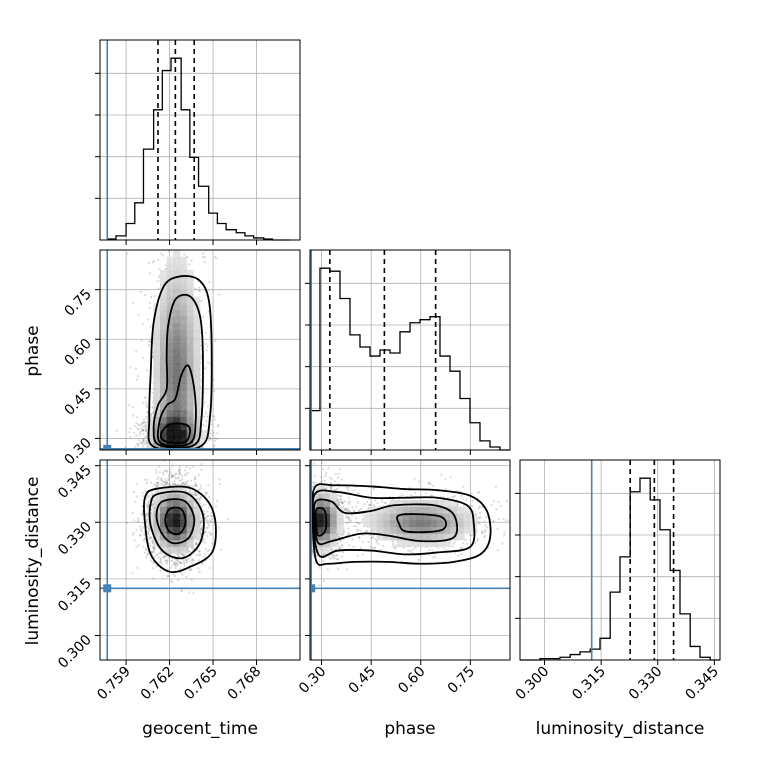 The width and height of the screenshot is (760, 760). Describe the element at coordinates (408, 352) in the screenshot. I see `panel-phase-histogram` at that location.